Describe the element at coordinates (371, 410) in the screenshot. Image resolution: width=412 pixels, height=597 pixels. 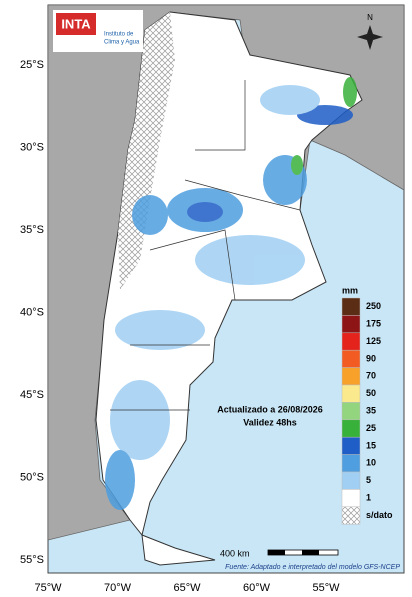
I see `legend-label: 35` at that location.